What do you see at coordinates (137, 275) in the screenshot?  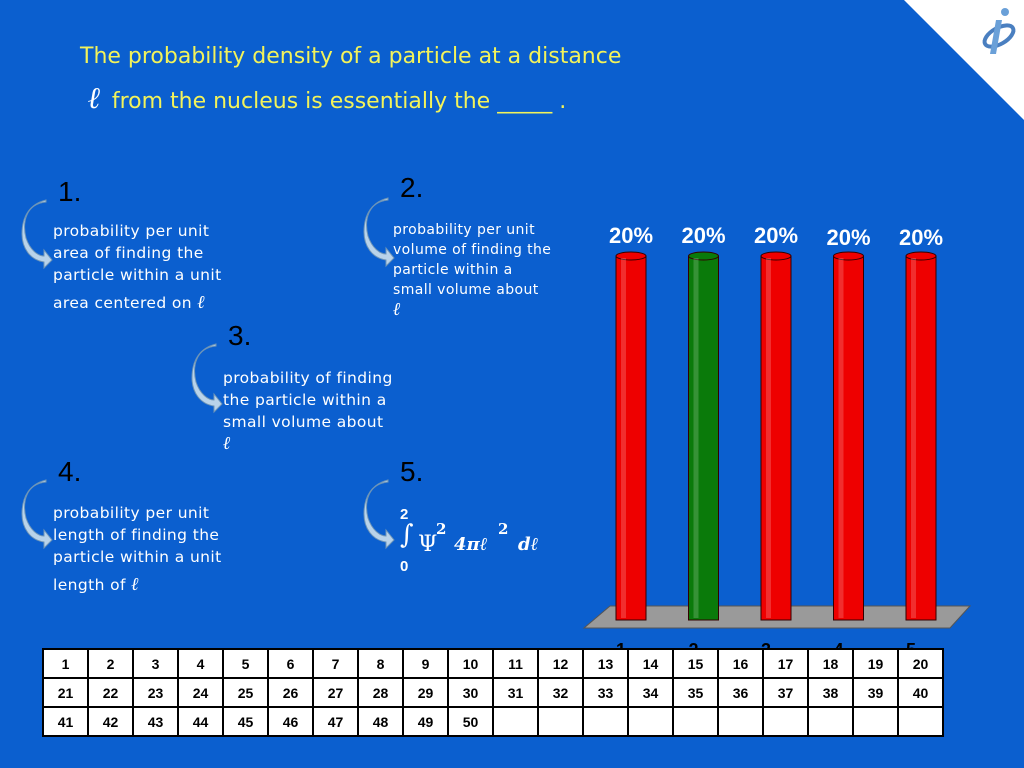 I see `option-1-line: particle within a unit` at bounding box center [137, 275].